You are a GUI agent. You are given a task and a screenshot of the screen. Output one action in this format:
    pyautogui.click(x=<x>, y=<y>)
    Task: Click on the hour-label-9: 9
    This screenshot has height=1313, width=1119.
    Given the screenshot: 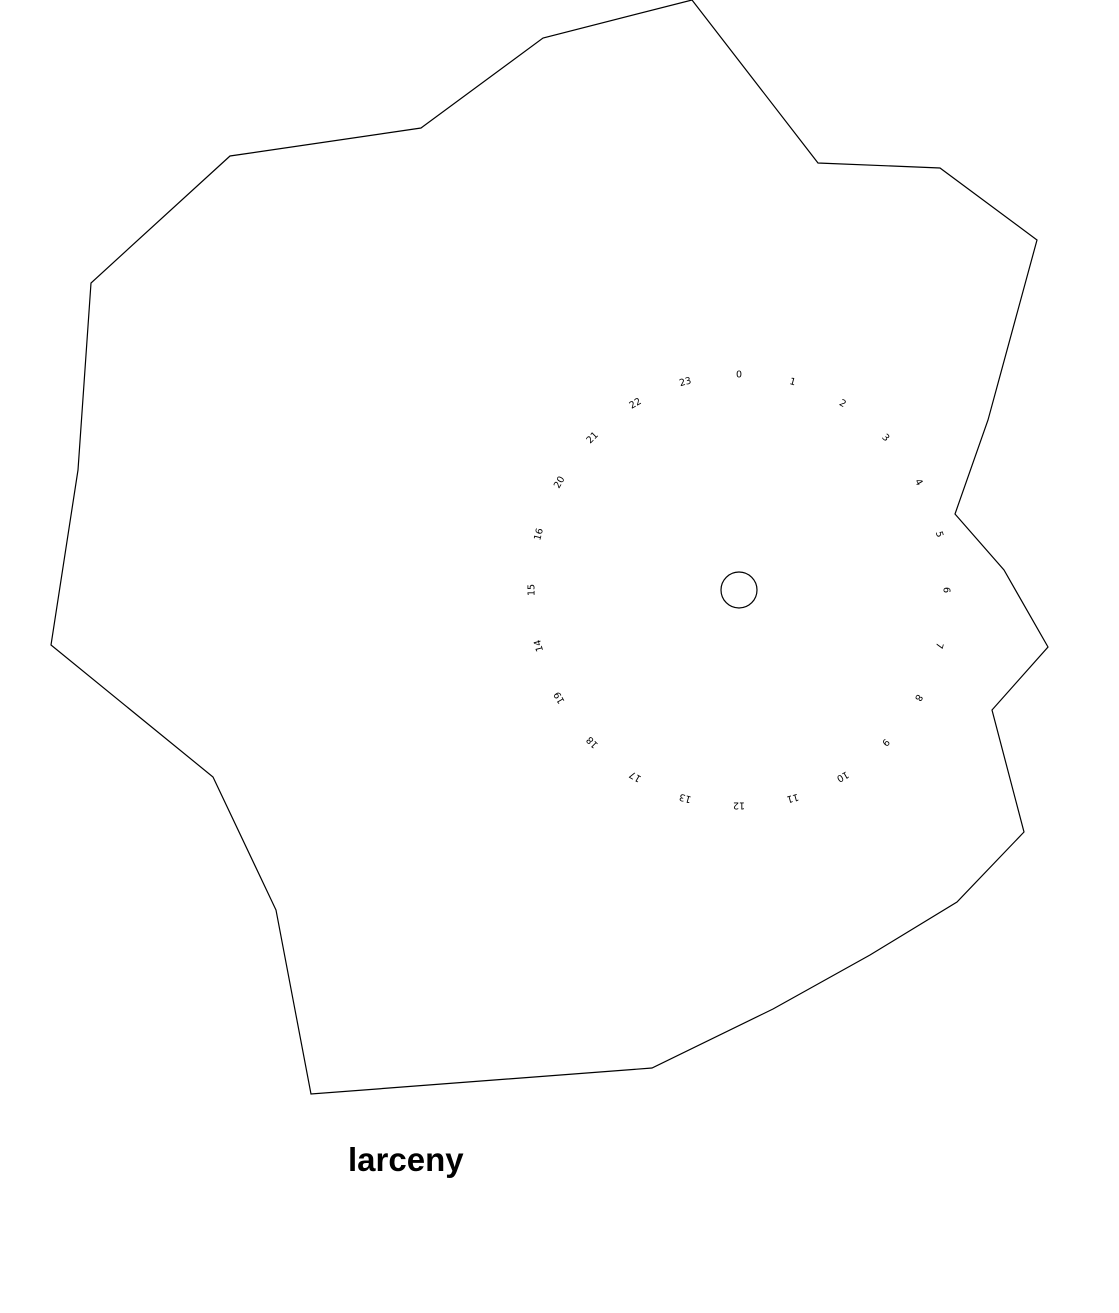 What is the action you would take?
    pyautogui.click(x=885, y=742)
    